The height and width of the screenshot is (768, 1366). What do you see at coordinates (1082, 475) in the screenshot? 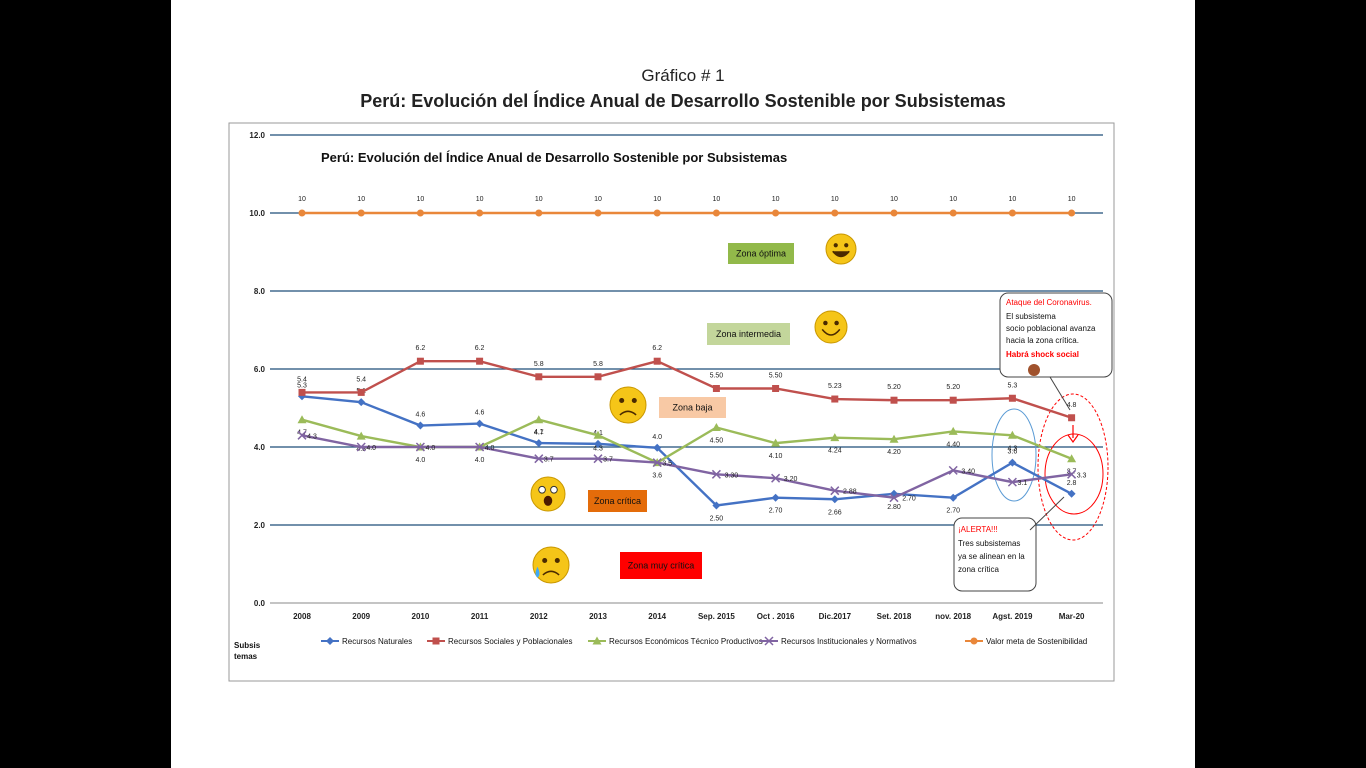
I see `data-label: 3.3` at bounding box center [1082, 475].